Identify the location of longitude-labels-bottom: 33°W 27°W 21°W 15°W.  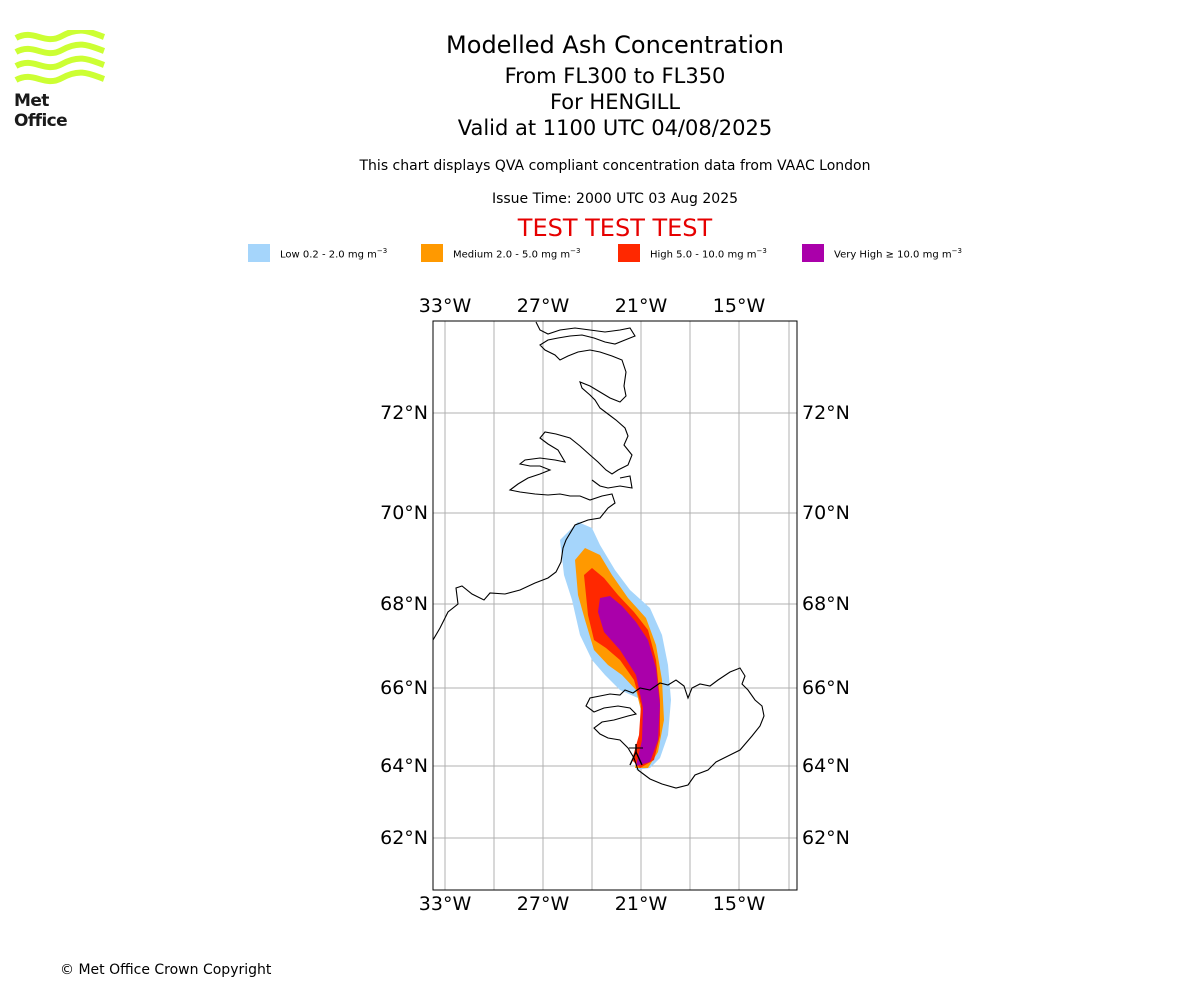
(592, 904).